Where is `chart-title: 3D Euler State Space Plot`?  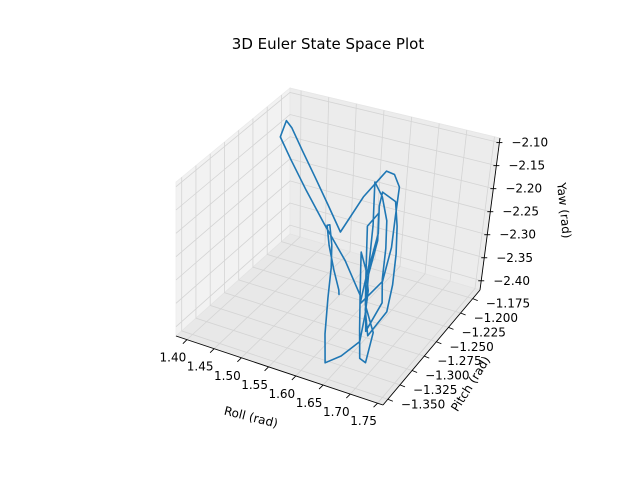 chart-title: 3D Euler State Space Plot is located at coordinates (328, 44).